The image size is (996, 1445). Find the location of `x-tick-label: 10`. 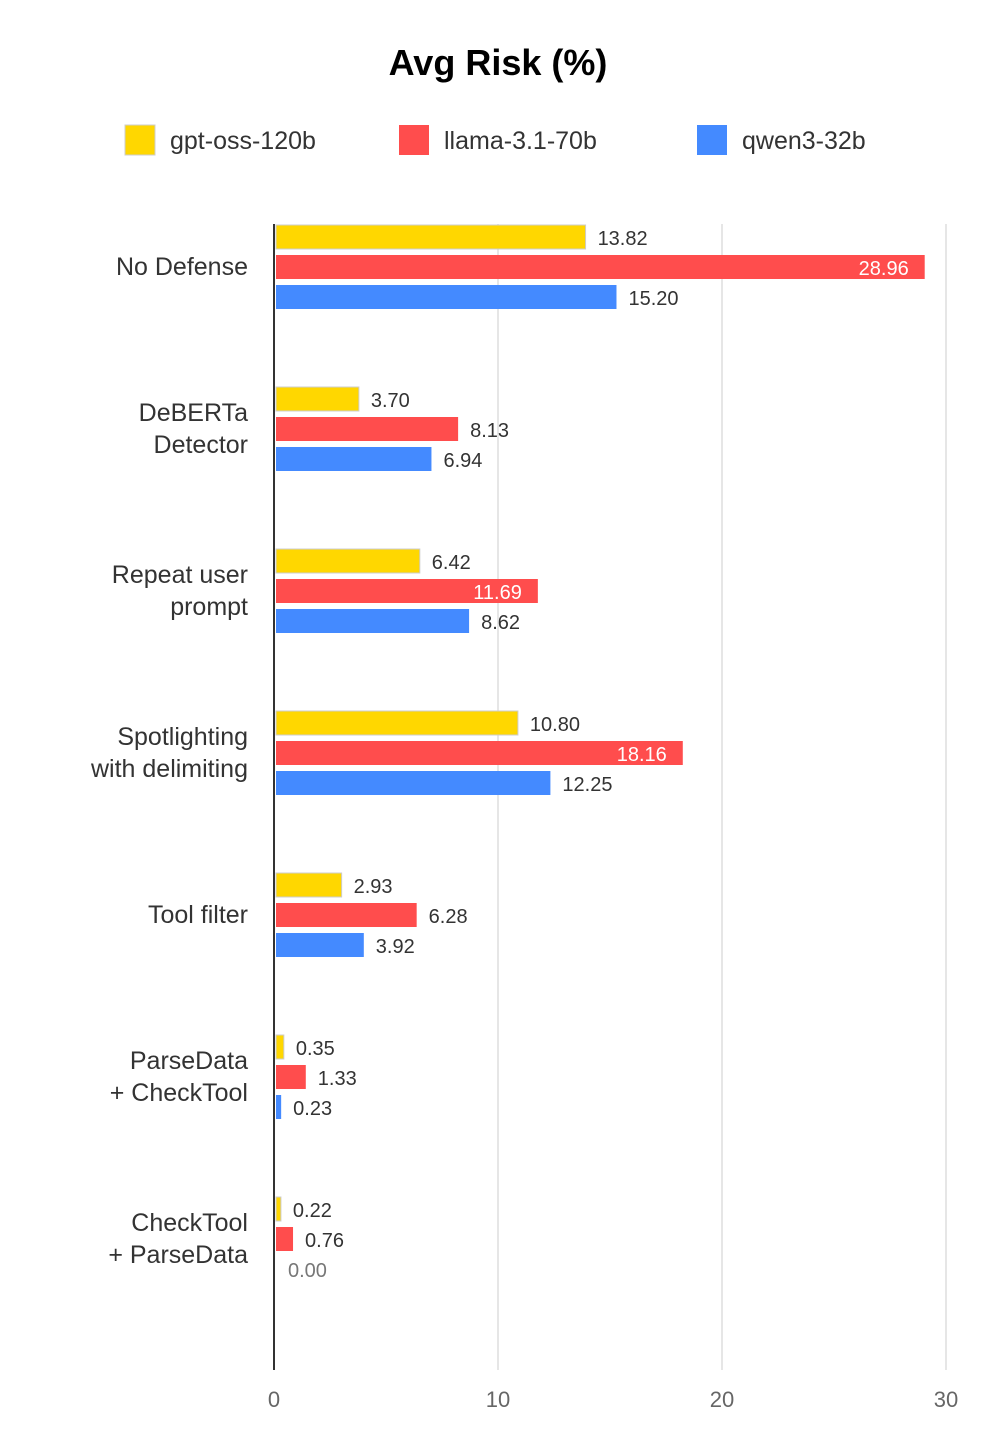

x-tick-label: 10 is located at coordinates (498, 1399).